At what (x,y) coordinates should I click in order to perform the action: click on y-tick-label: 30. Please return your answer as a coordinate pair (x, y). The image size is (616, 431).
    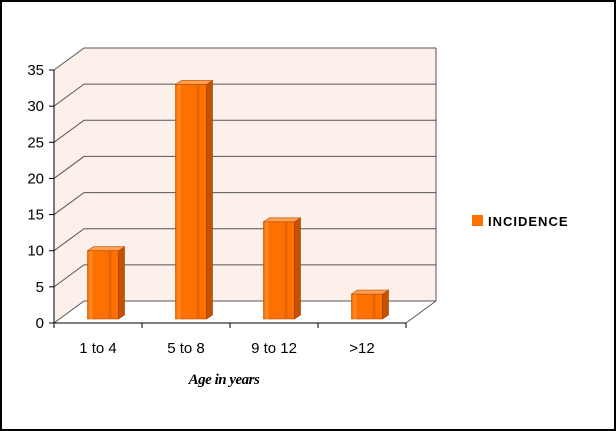
    Looking at the image, I should click on (35, 106).